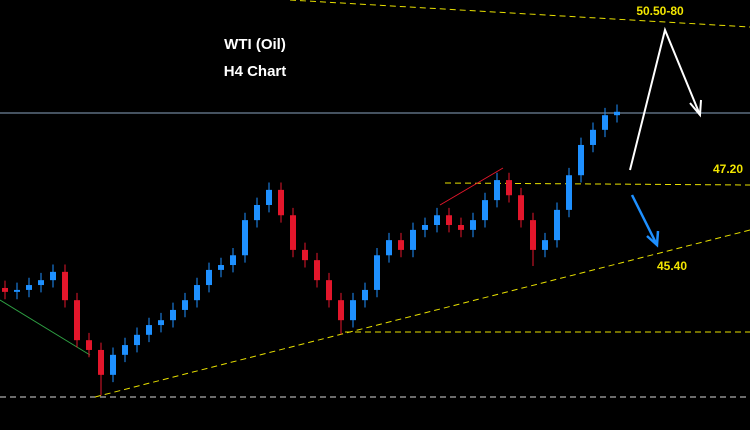  I want to click on level-label: 45.40, so click(672, 266).